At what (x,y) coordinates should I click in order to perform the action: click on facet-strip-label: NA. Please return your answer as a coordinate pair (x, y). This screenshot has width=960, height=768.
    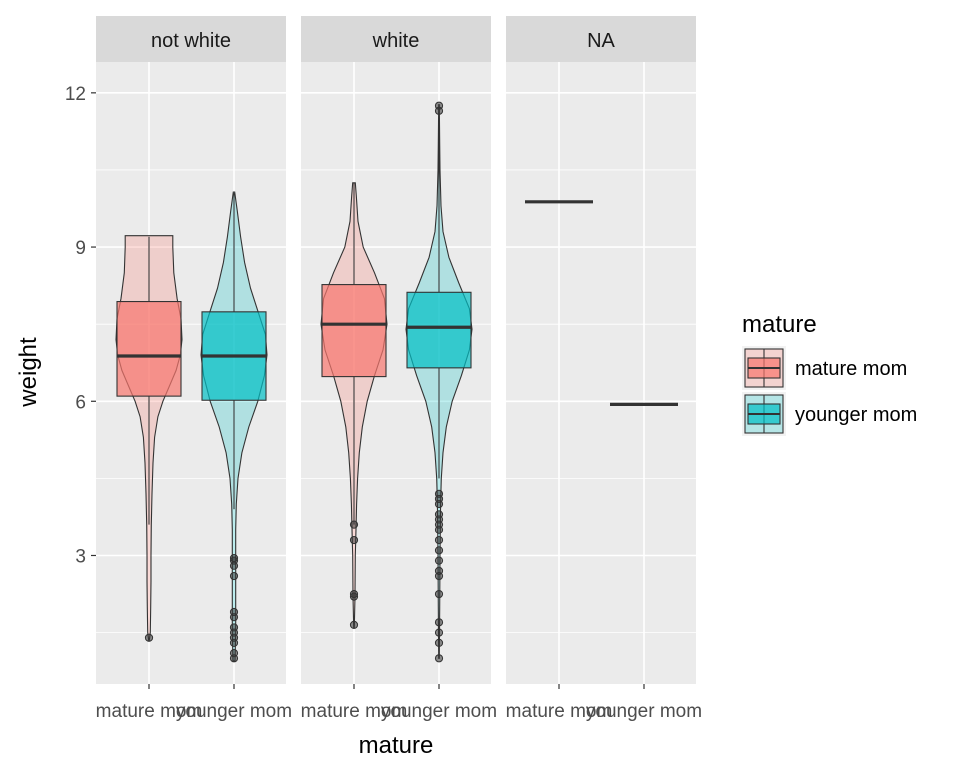
    Looking at the image, I should click on (601, 41).